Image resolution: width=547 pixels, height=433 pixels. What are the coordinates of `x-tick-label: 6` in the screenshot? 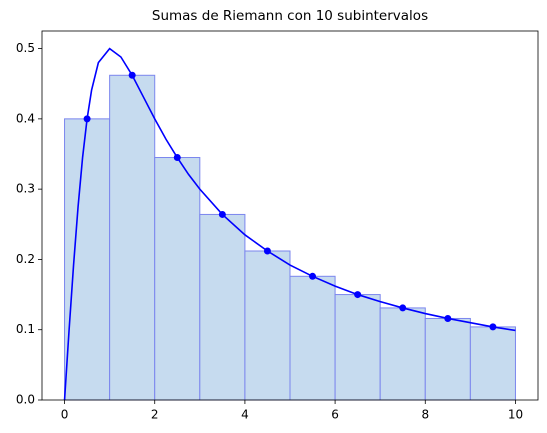 It's located at (335, 415).